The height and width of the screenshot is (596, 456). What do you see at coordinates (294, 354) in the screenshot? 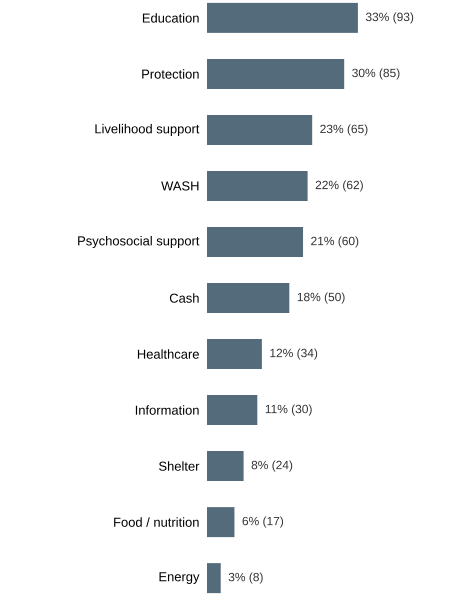
I see `data-label: 12% (34)` at bounding box center [294, 354].